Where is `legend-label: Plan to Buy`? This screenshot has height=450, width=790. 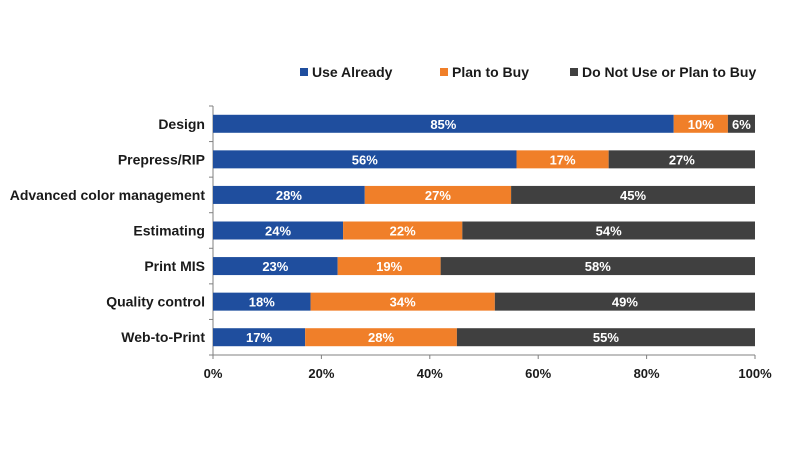 legend-label: Plan to Buy is located at coordinates (490, 72).